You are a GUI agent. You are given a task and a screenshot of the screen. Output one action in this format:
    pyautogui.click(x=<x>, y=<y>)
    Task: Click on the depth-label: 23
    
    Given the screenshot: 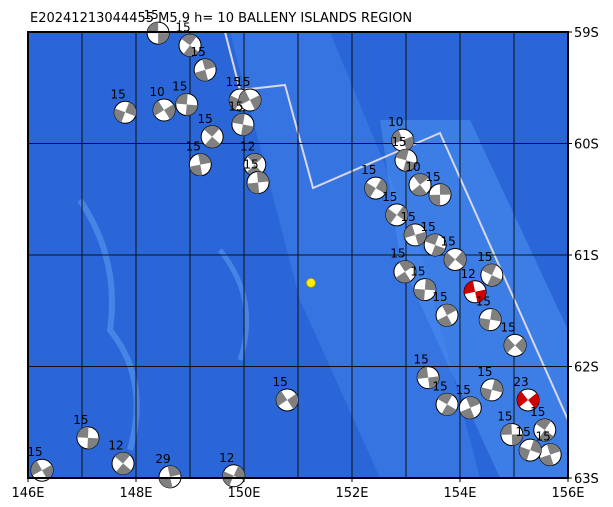 What is the action you would take?
    pyautogui.click(x=520, y=382)
    